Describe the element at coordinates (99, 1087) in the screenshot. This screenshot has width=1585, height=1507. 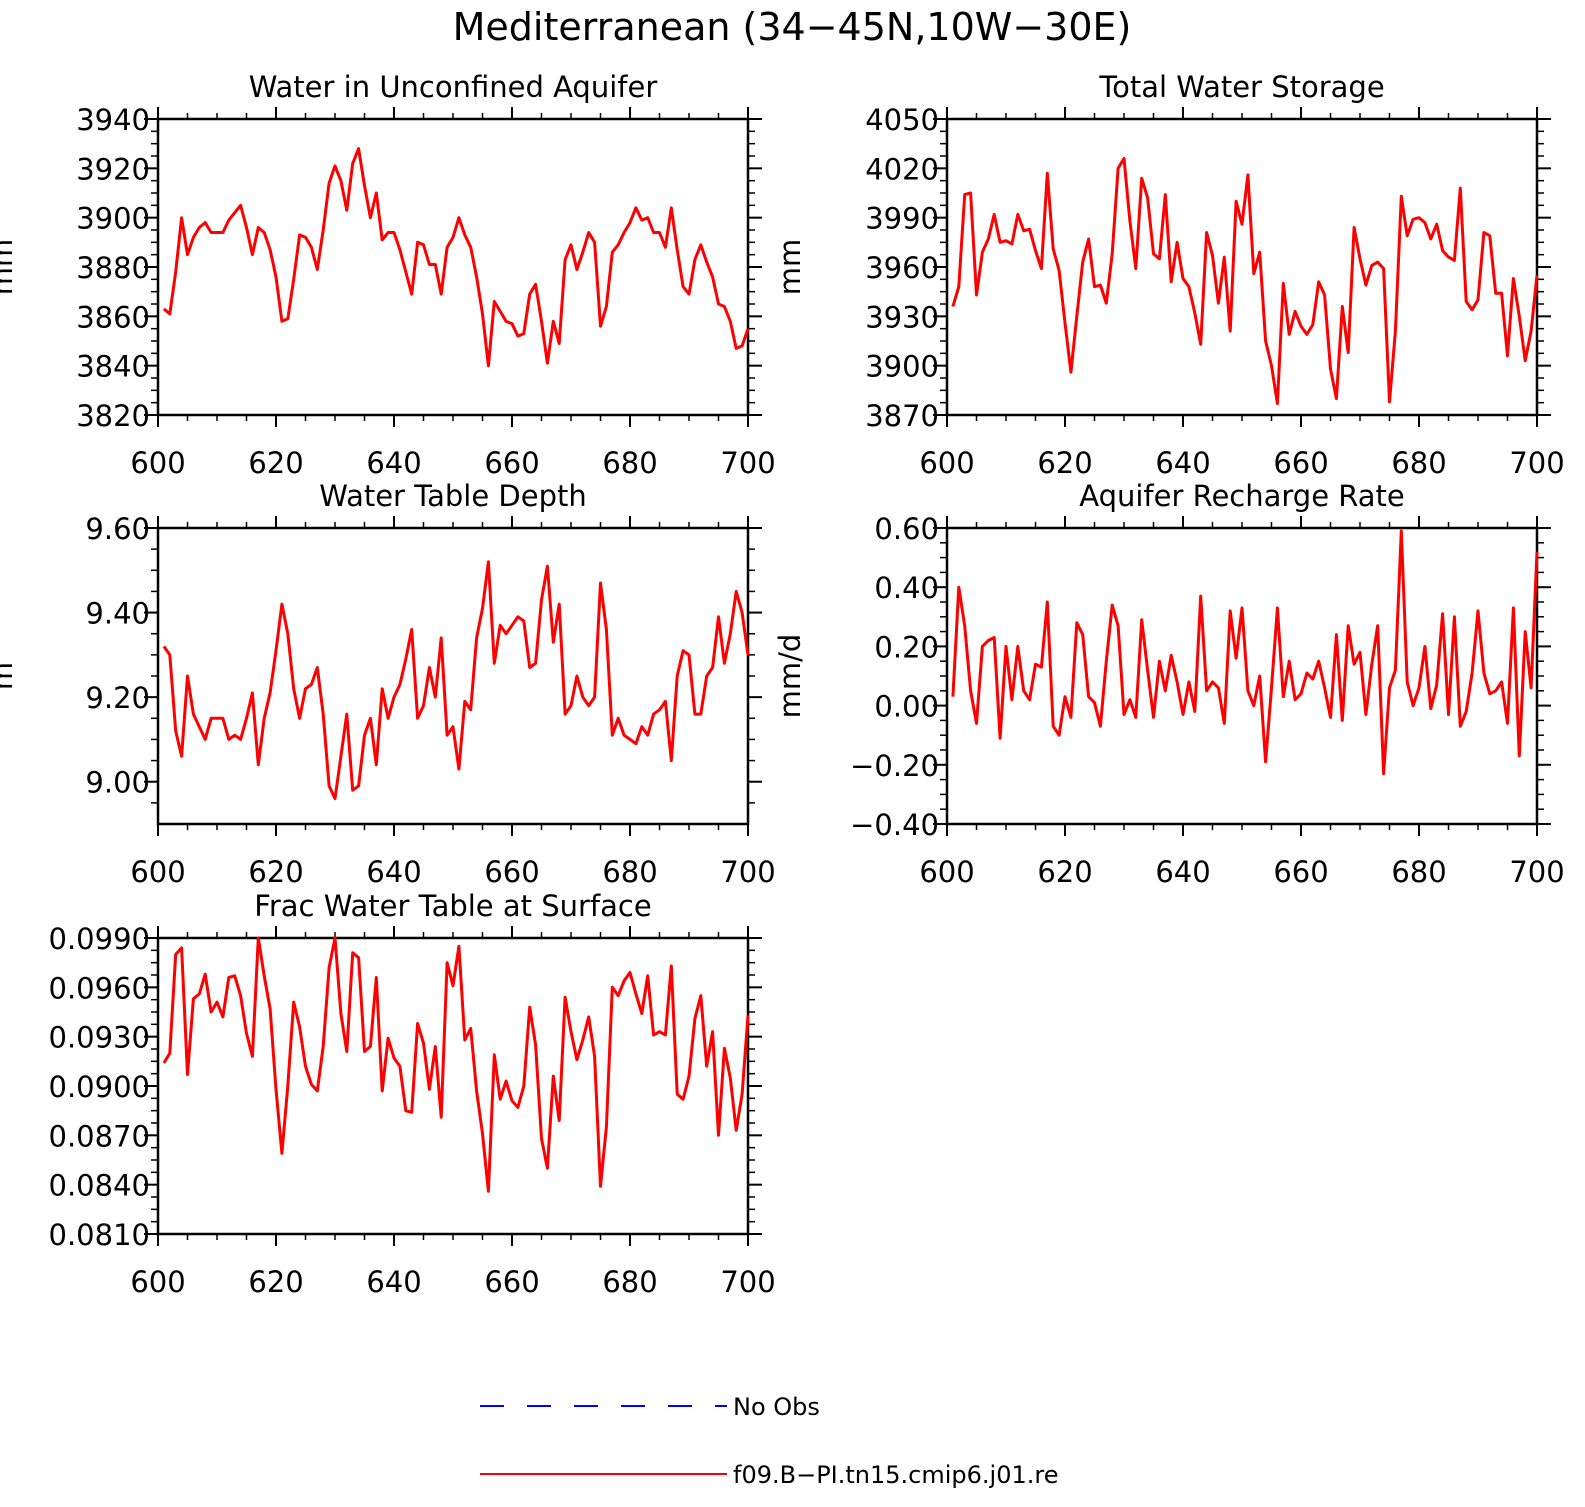
I see `frac-water-table-at-surface-y-tick-label: 0.0900` at that location.